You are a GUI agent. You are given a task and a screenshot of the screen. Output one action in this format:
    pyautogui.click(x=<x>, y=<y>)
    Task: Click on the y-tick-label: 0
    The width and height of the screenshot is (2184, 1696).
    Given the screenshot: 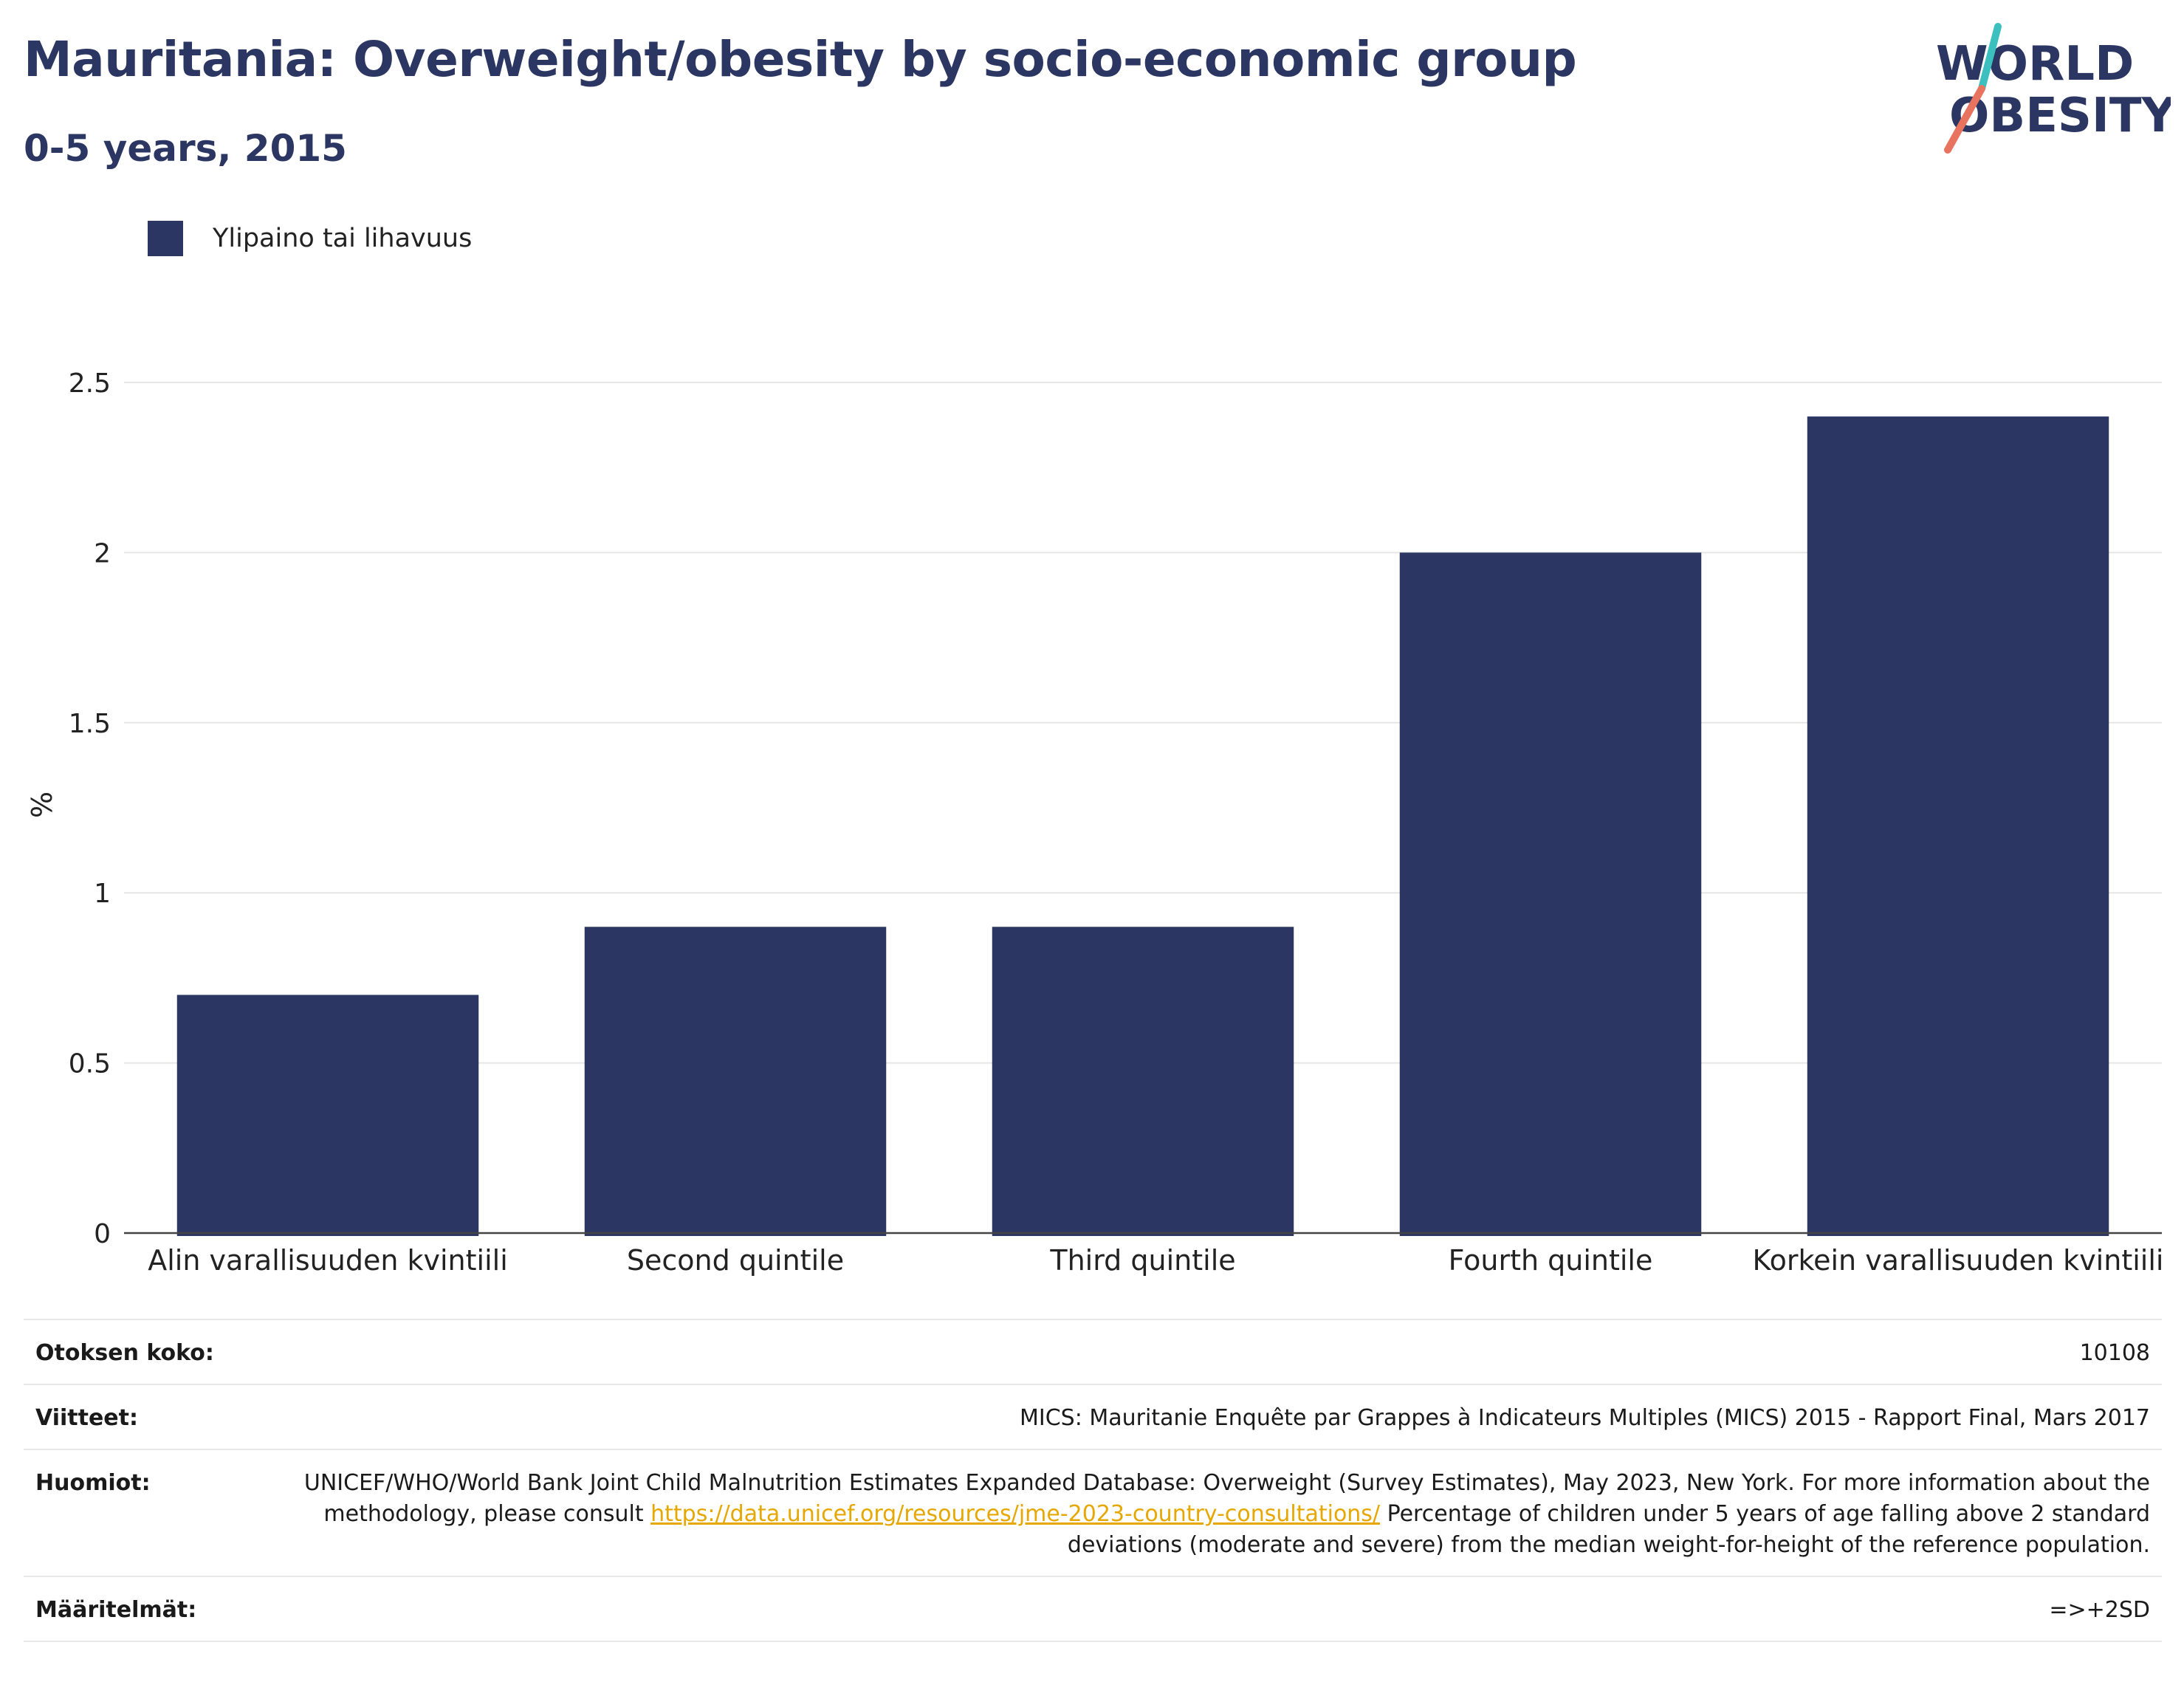 What is the action you would take?
    pyautogui.click(x=103, y=1234)
    